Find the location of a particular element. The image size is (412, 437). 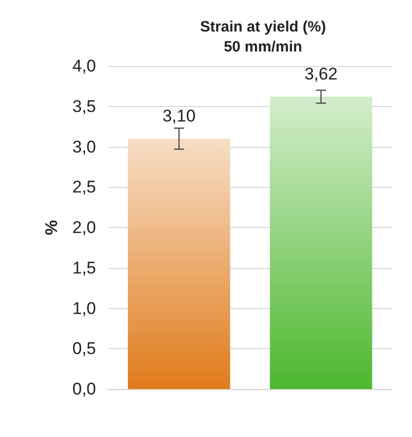

y-axis-title: % is located at coordinates (51, 228).